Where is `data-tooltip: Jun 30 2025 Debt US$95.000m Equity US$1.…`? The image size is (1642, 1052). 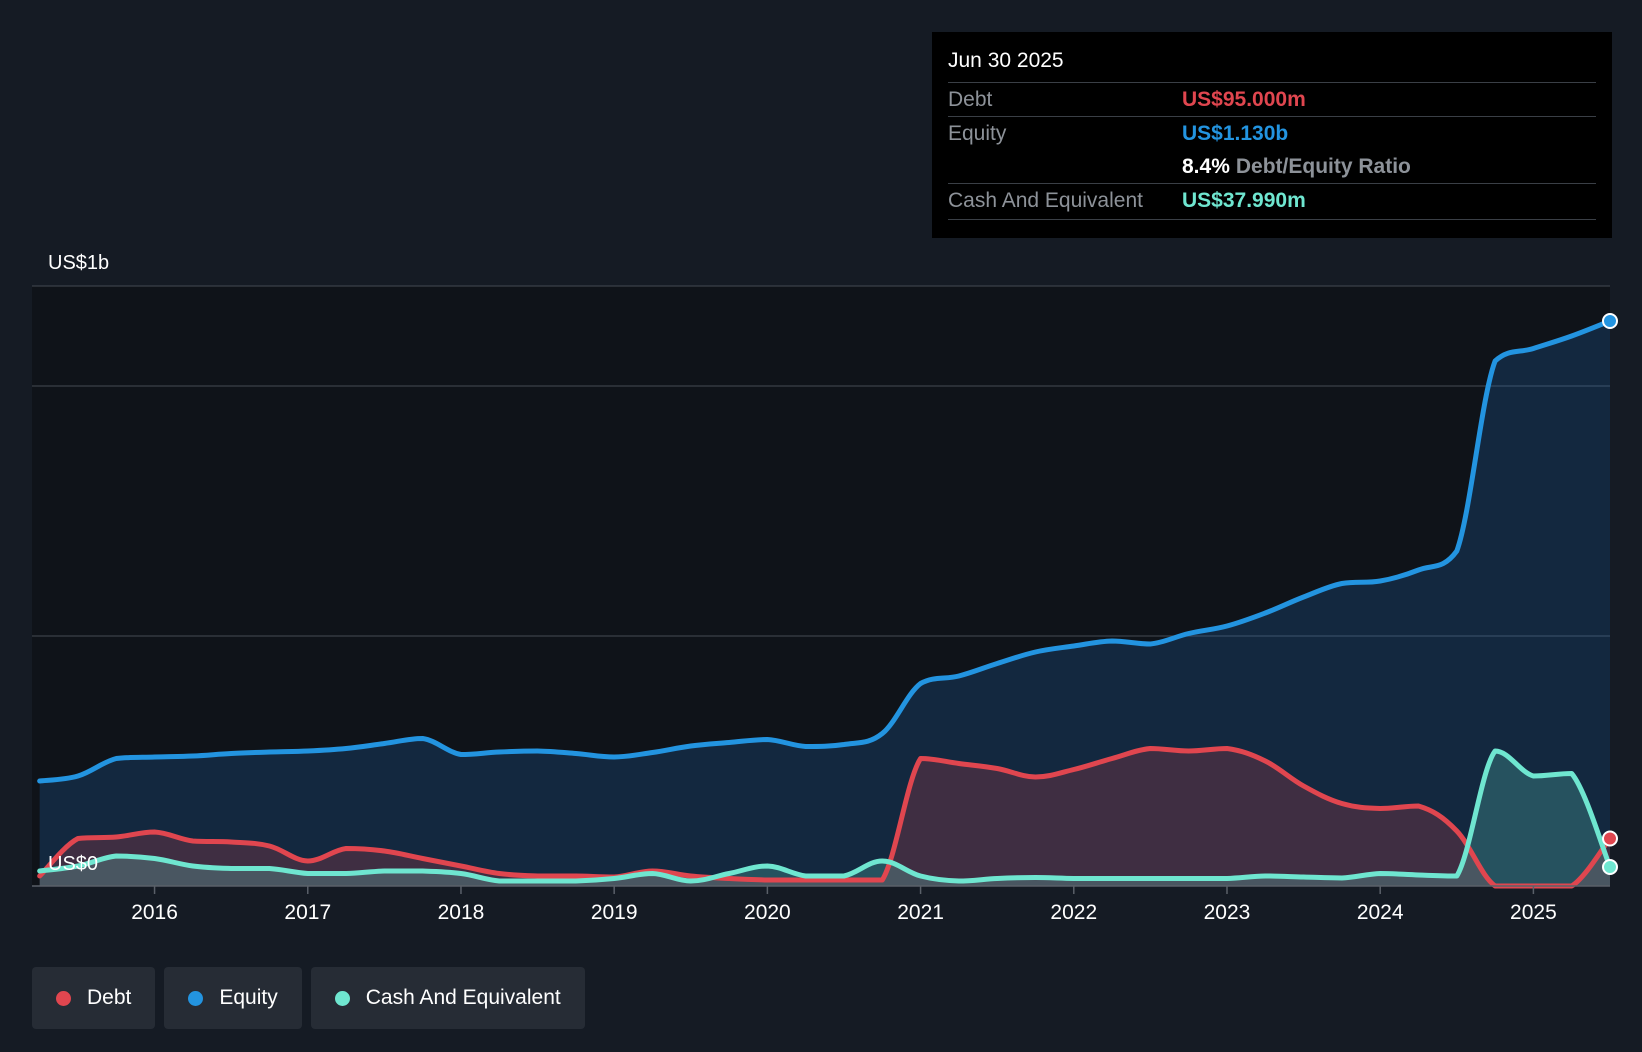
data-tooltip: Jun 30 2025 Debt US$95.000m Equity US$1.… is located at coordinates (1272, 135).